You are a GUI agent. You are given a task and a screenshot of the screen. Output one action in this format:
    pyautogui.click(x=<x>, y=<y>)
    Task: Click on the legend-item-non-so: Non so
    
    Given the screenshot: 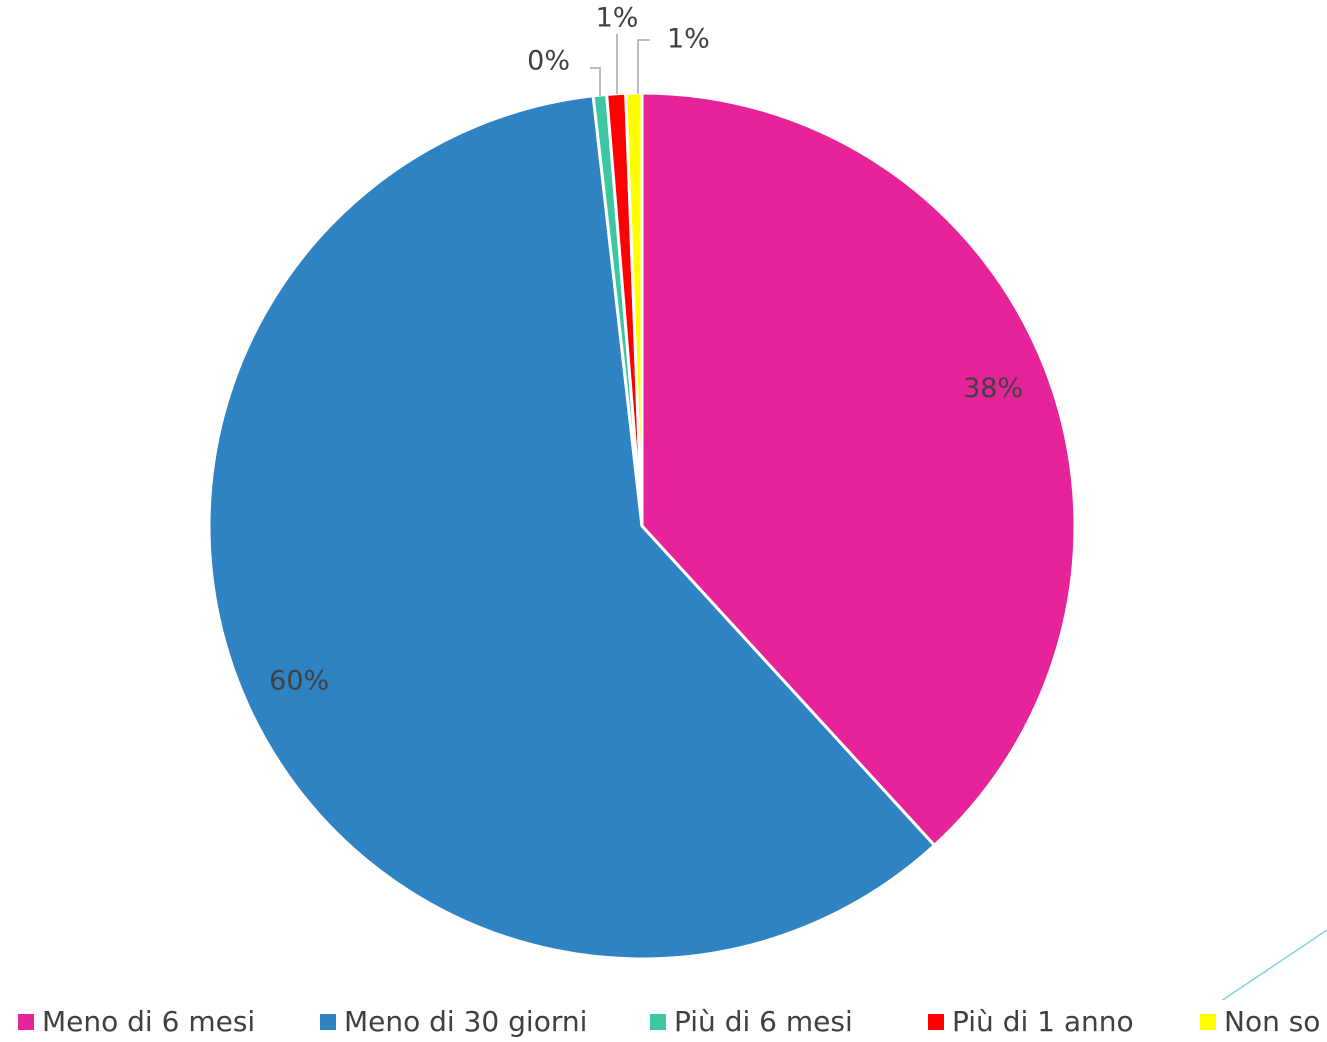 What is the action you would take?
    pyautogui.click(x=1260, y=1021)
    